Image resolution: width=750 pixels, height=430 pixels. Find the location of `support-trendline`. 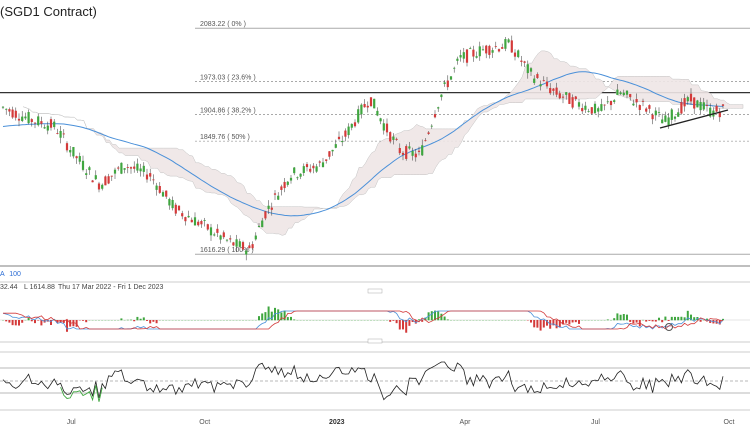

support-trendline is located at coordinates (694, 119).